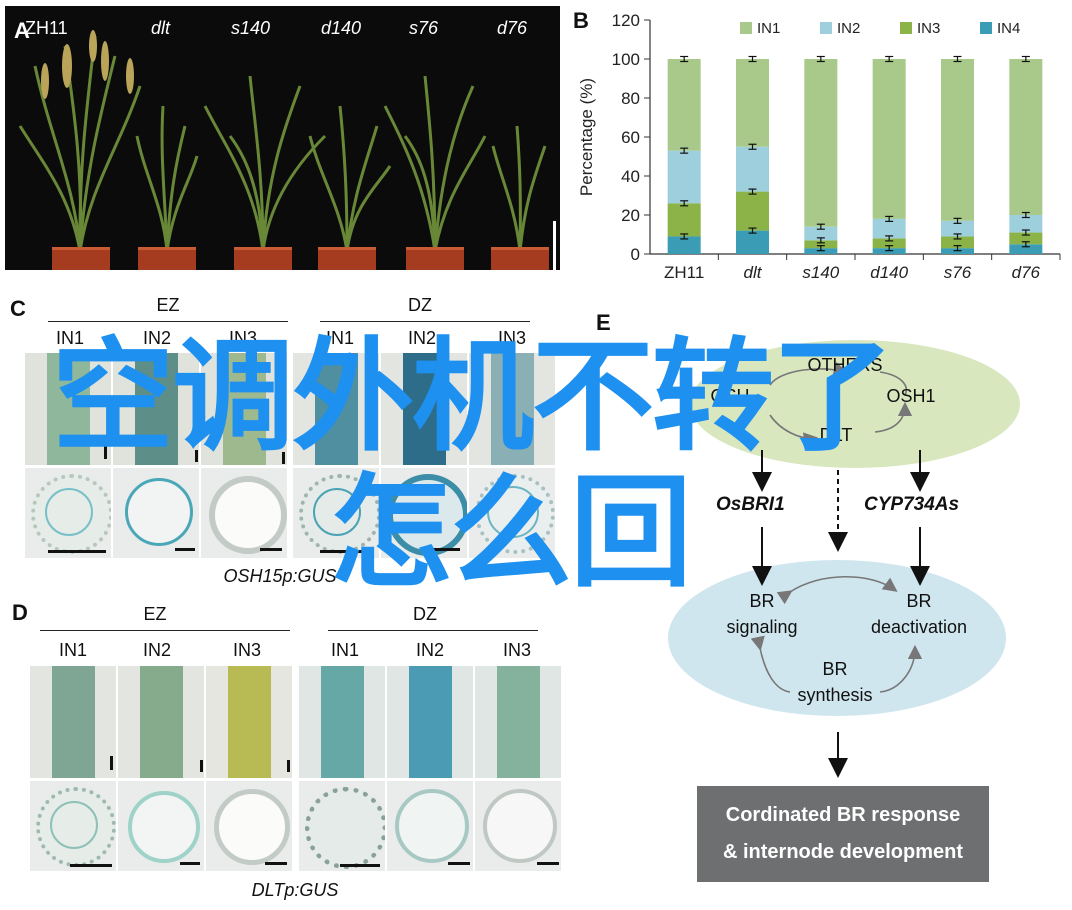  What do you see at coordinates (630, 176) in the screenshot?
I see `y-tick-label: 40` at bounding box center [630, 176].